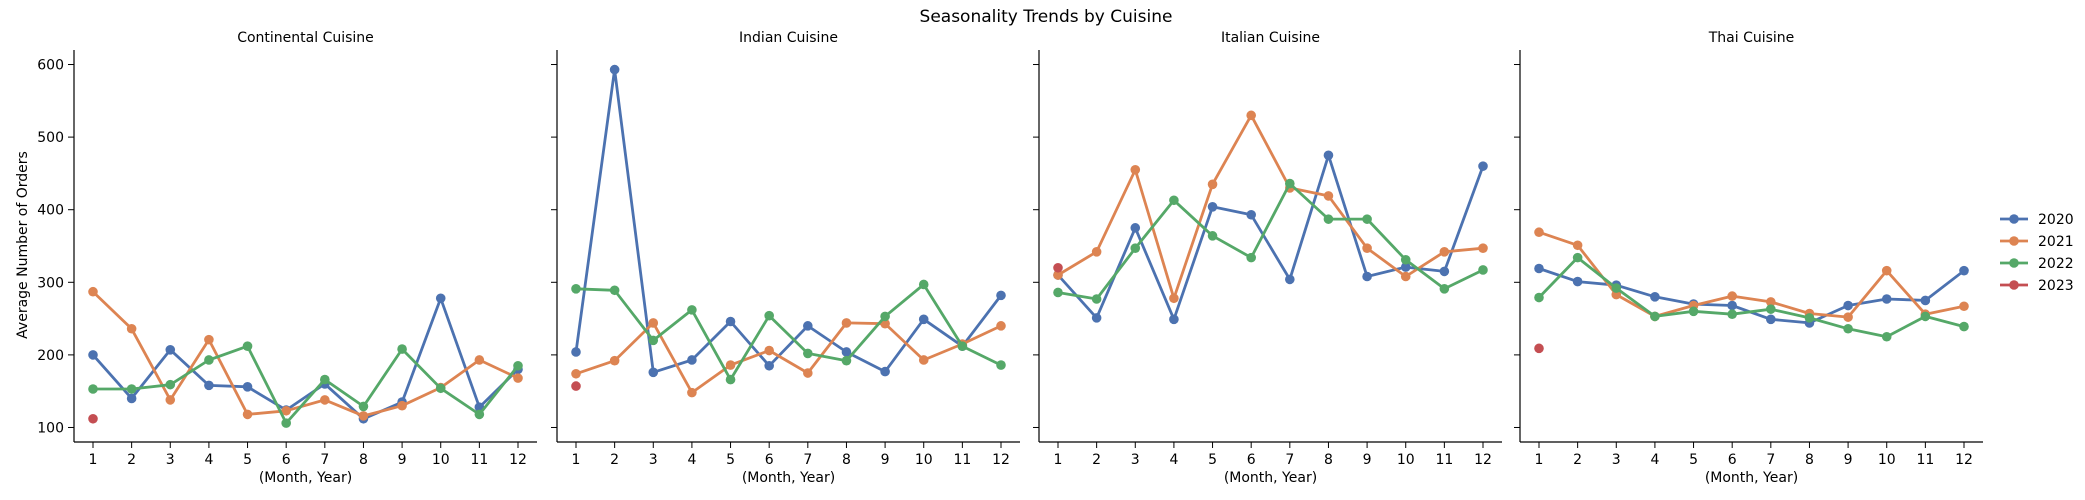 The width and height of the screenshot is (2085, 500). Describe the element at coordinates (2037, 242) in the screenshot. I see `legend-item: 2021` at that location.